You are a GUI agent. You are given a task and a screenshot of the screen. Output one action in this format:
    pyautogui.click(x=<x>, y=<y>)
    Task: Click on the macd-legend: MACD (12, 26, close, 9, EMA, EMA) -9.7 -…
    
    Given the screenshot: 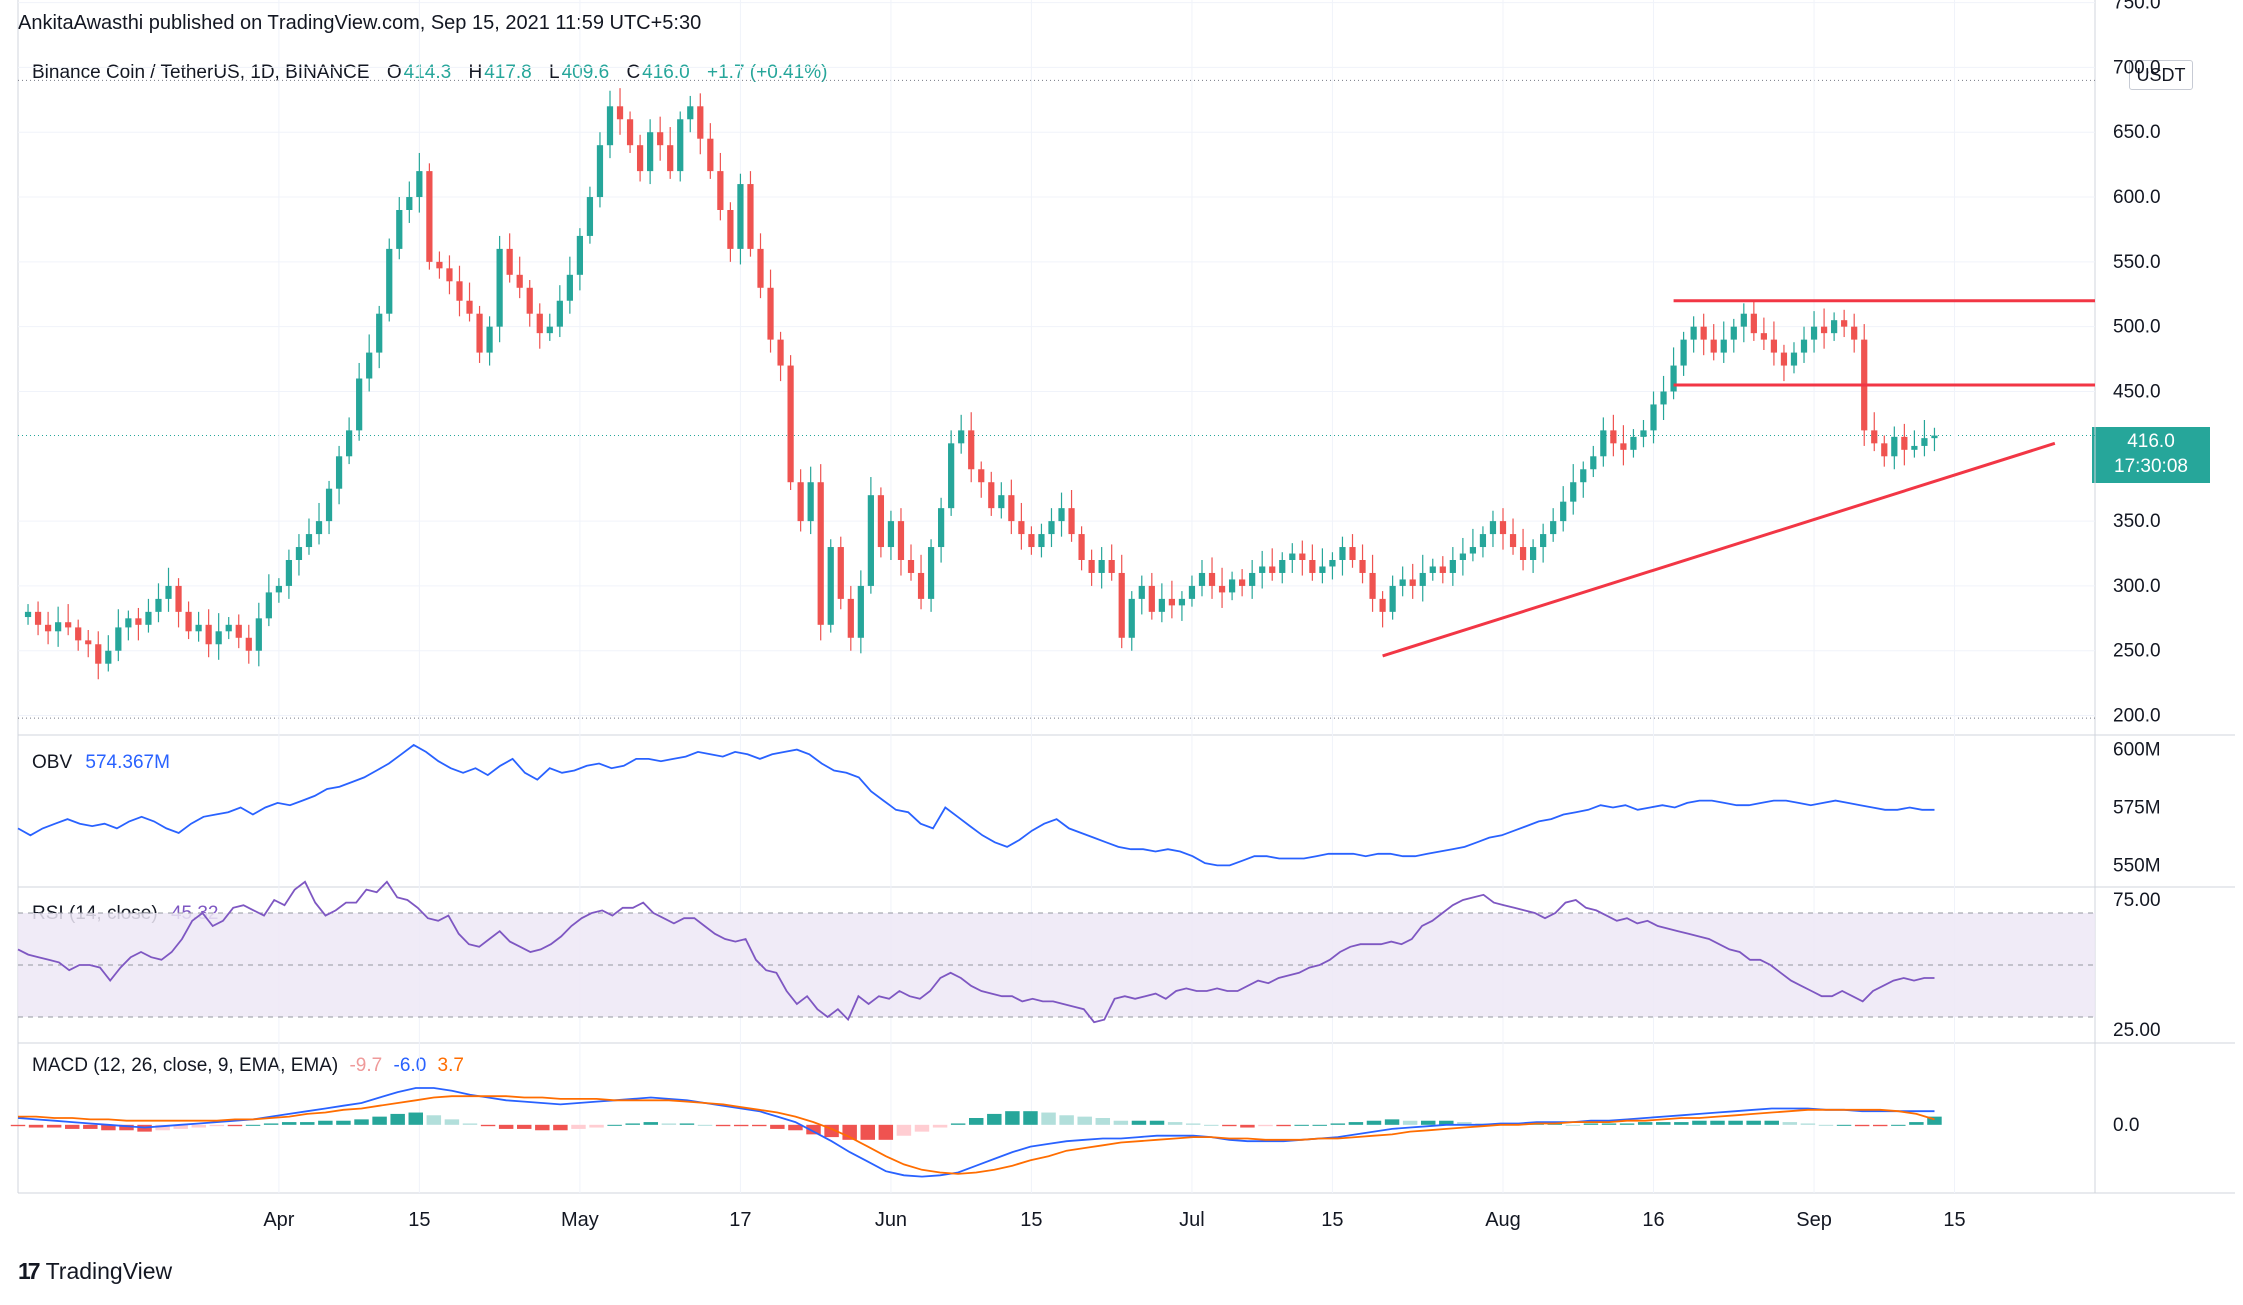 What is the action you would take?
    pyautogui.click(x=248, y=1066)
    